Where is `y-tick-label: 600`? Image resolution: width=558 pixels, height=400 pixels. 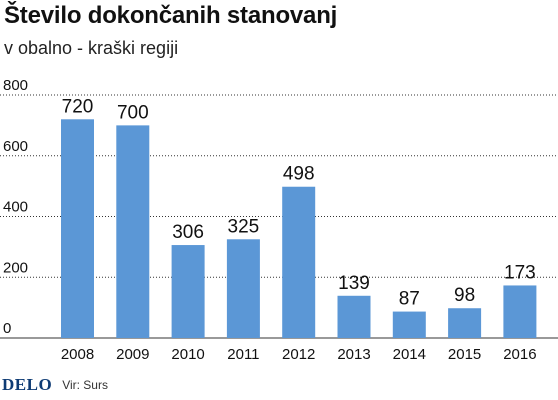 y-tick-label: 600 is located at coordinates (15, 146).